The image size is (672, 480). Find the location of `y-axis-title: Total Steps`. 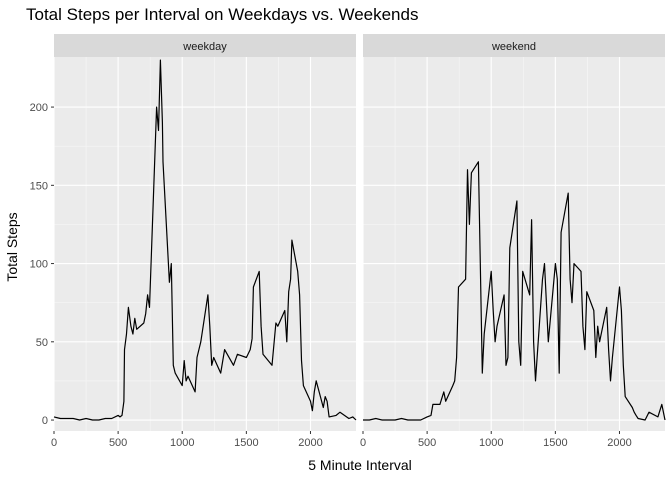

y-axis-title: Total Steps is located at coordinates (12, 246).